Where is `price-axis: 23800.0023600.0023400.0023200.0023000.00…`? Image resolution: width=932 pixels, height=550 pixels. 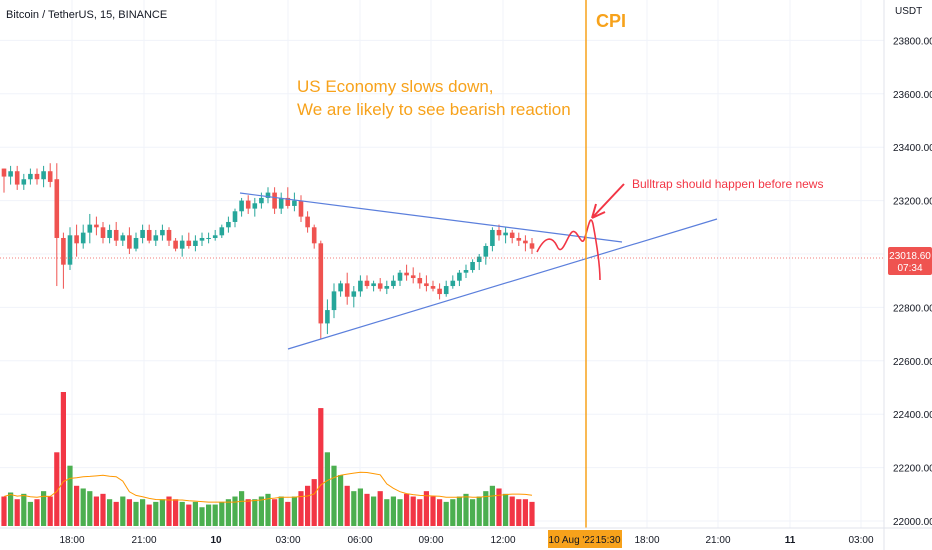 price-axis: 23800.0023600.0023400.0023200.0023000.00… is located at coordinates (912, 282).